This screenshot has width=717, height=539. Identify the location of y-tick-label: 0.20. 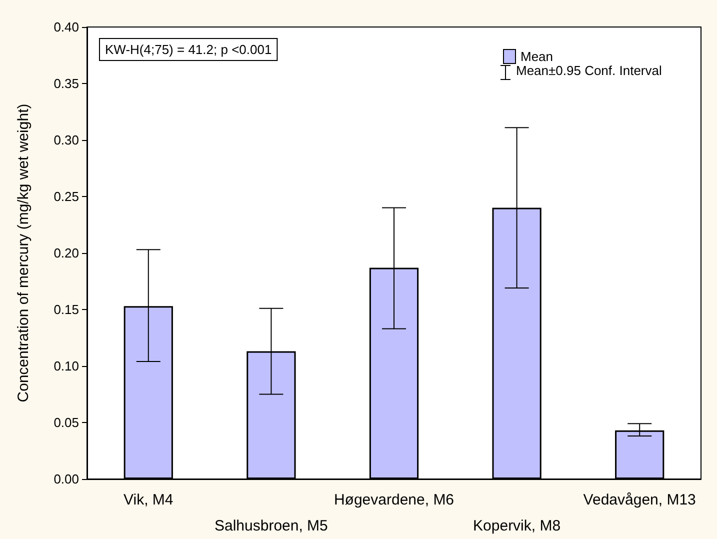
(66, 253).